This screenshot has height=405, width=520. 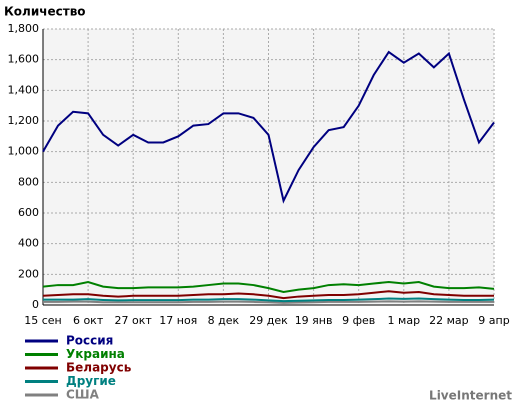 What do you see at coordinates (95, 354) in the screenshot?
I see `legend-label: Украина` at bounding box center [95, 354].